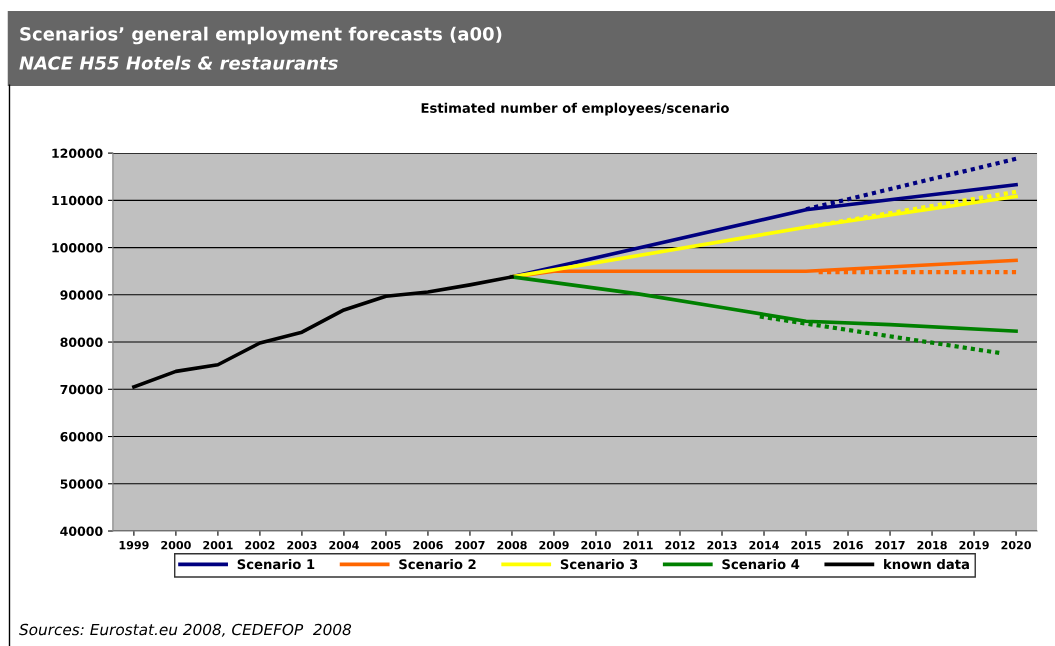 This screenshot has height=646, width=1055. I want to click on y-tick-label: 80000, so click(81, 342).